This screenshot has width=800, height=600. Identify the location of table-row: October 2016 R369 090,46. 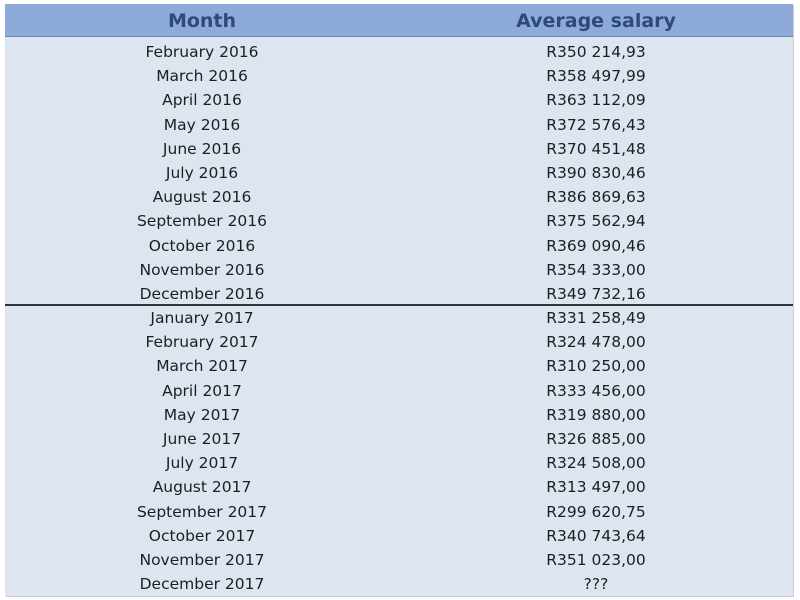
(399, 246).